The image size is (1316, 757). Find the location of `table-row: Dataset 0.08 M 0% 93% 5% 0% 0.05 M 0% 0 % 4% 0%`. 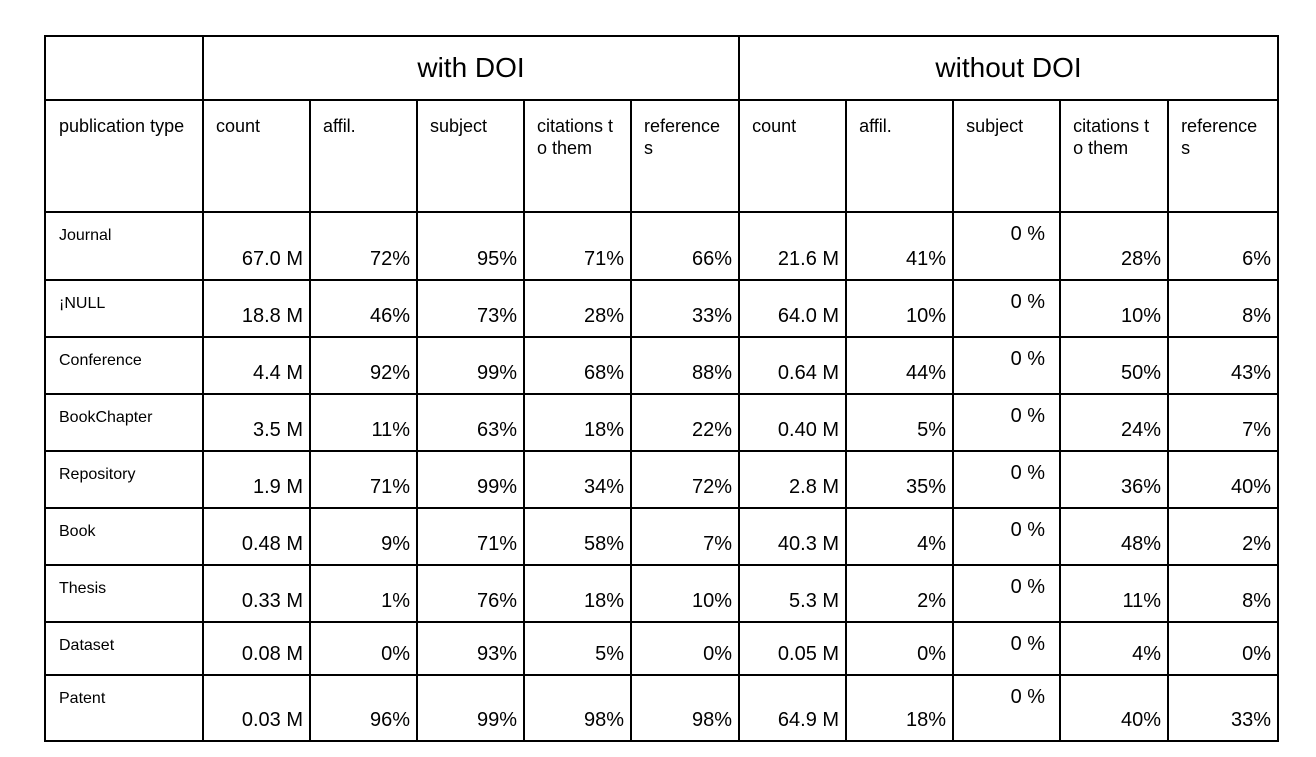

table-row: Dataset 0.08 M 0% 93% 5% 0% 0.05 M 0% 0 % 4% 0% is located at coordinates (662, 648).